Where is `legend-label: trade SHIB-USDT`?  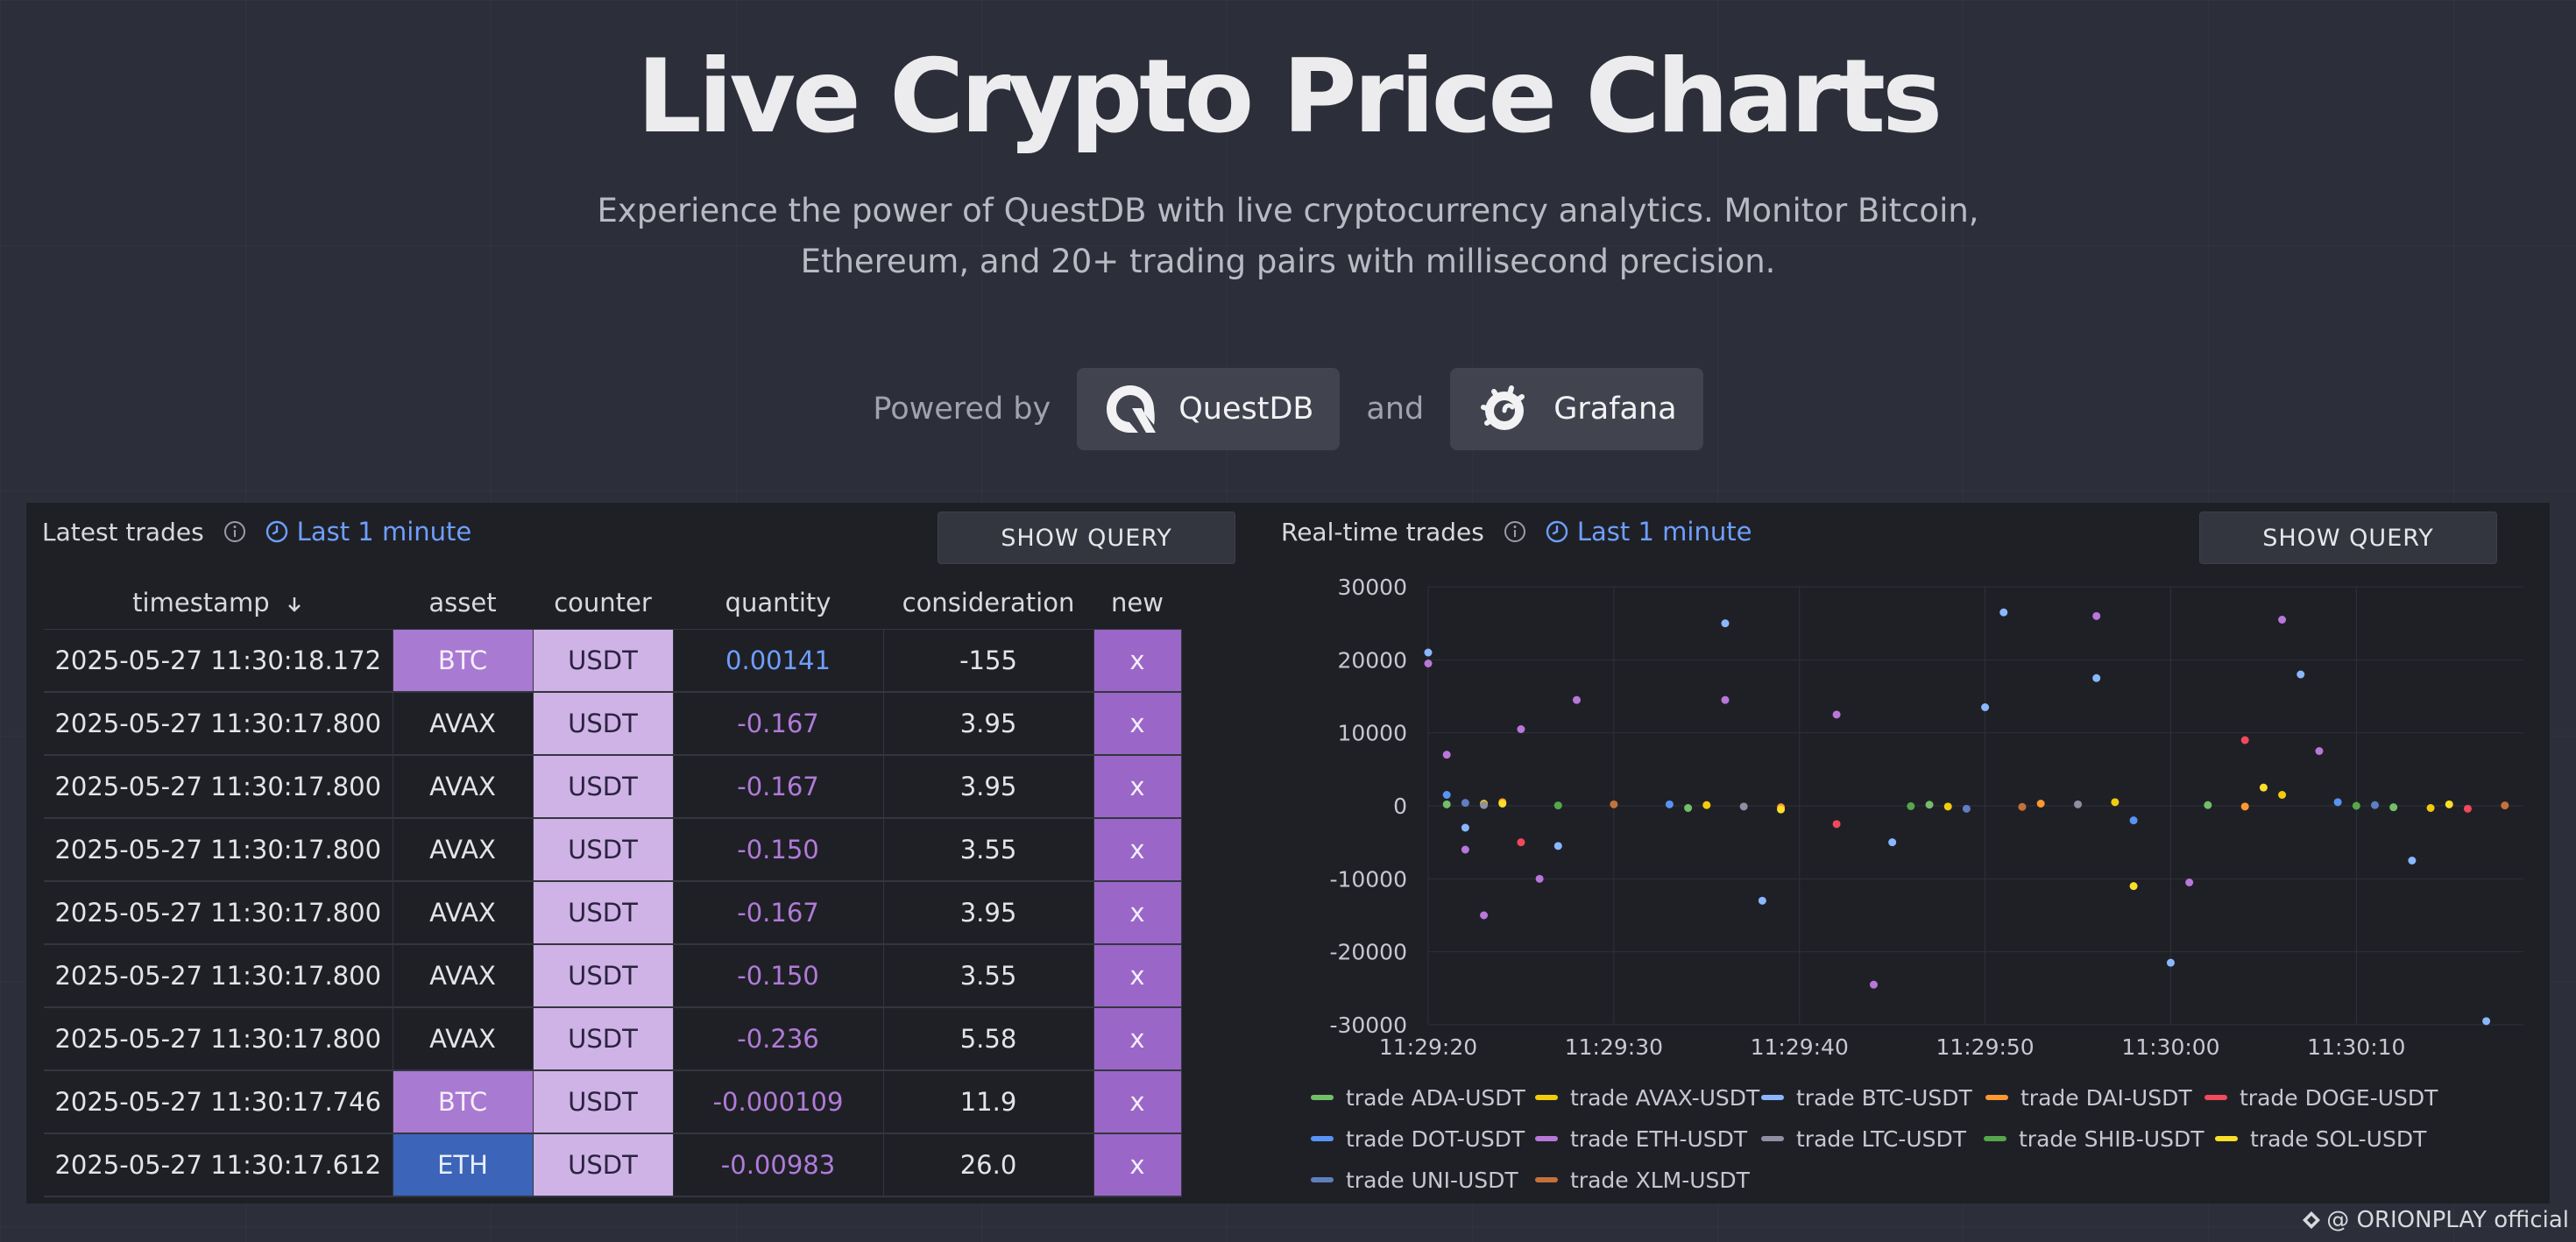
legend-label: trade SHIB-USDT is located at coordinates (2111, 1139).